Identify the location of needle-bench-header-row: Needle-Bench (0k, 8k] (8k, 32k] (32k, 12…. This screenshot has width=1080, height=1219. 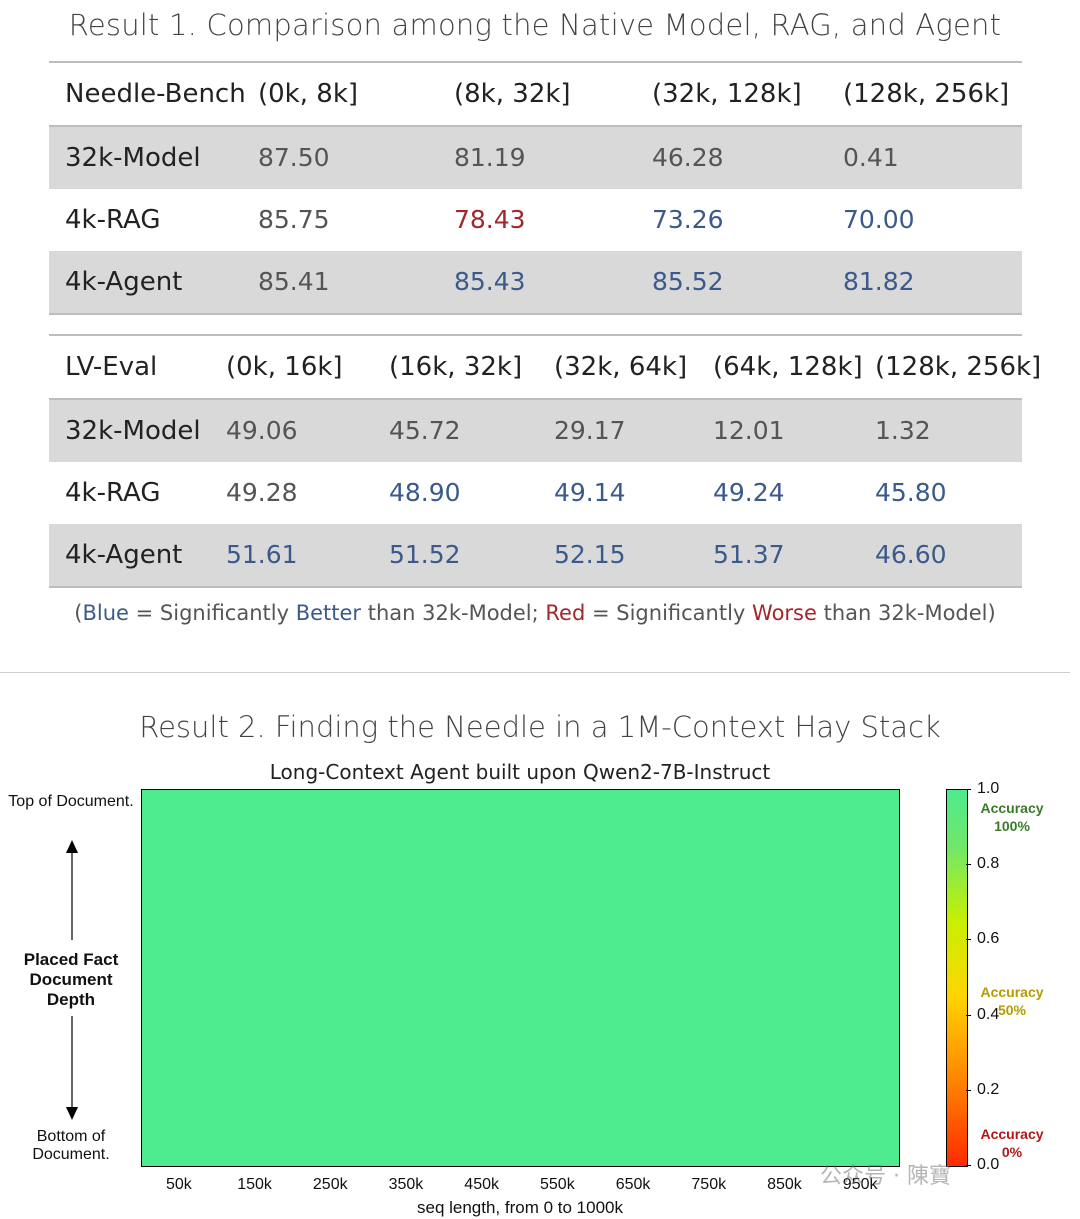
(535, 93).